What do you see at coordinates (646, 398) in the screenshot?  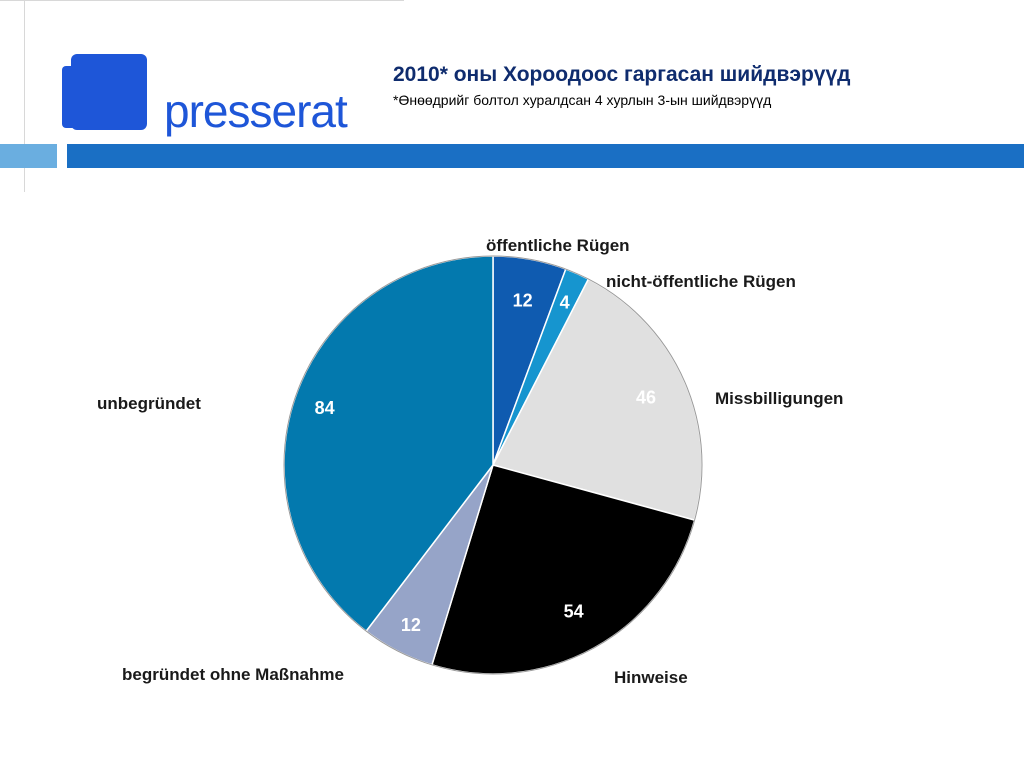 I see `slice-value-label: 46` at bounding box center [646, 398].